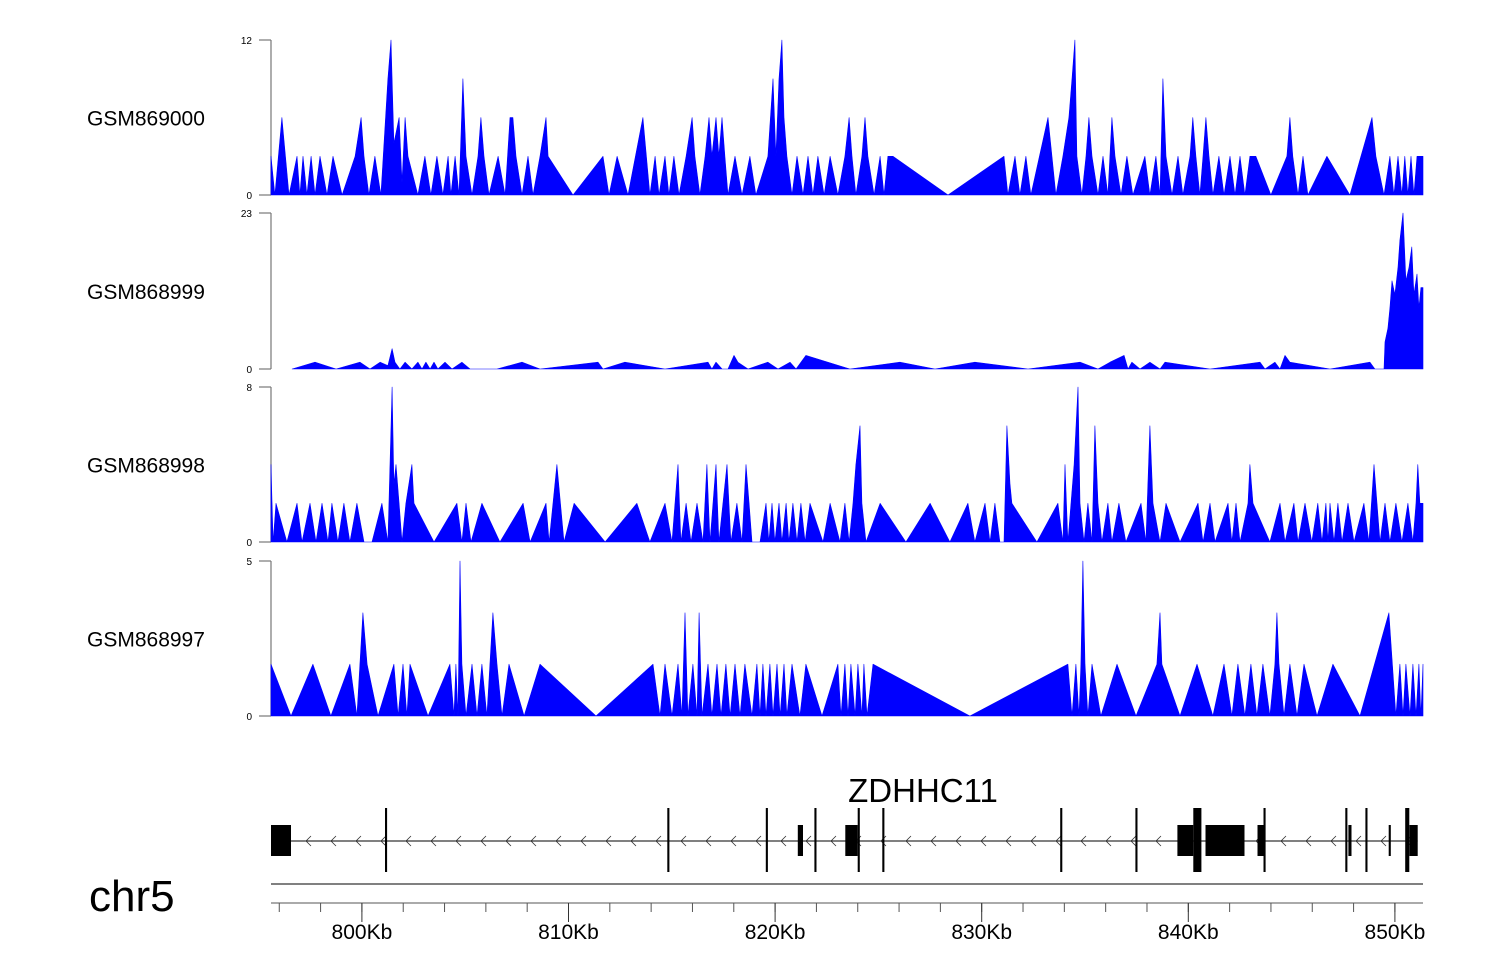 Image resolution: width=1500 pixels, height=980 pixels. I want to click on track-label: GSM868997, so click(146, 640).